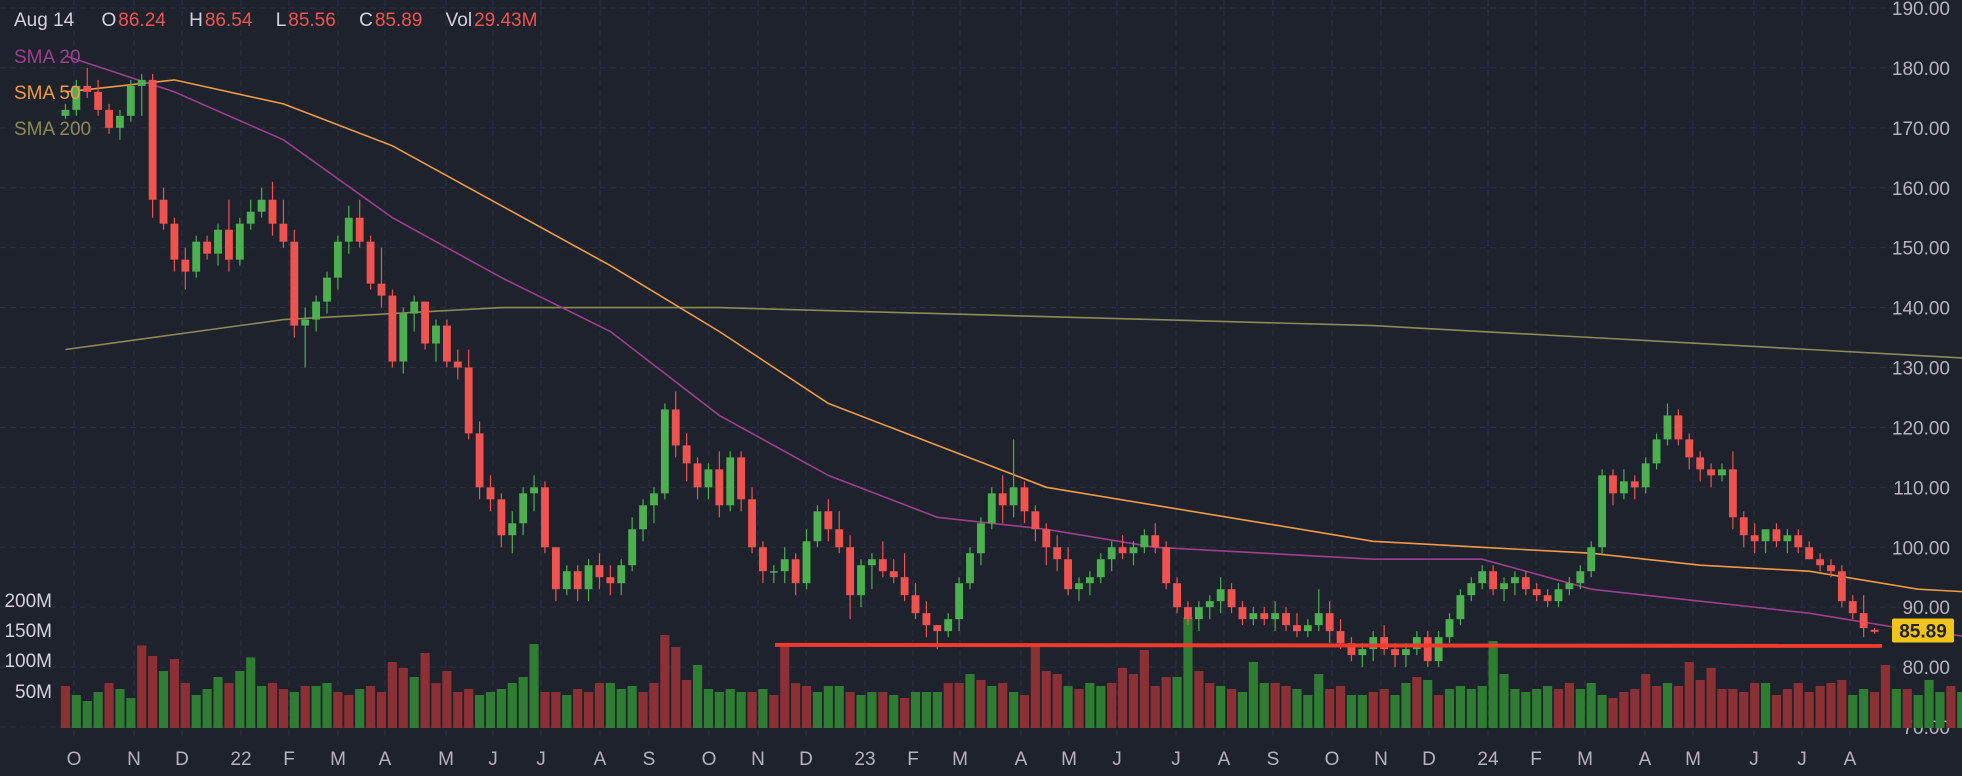  Describe the element at coordinates (28, 631) in the screenshot. I see `volume-tick-label: 150M` at that location.